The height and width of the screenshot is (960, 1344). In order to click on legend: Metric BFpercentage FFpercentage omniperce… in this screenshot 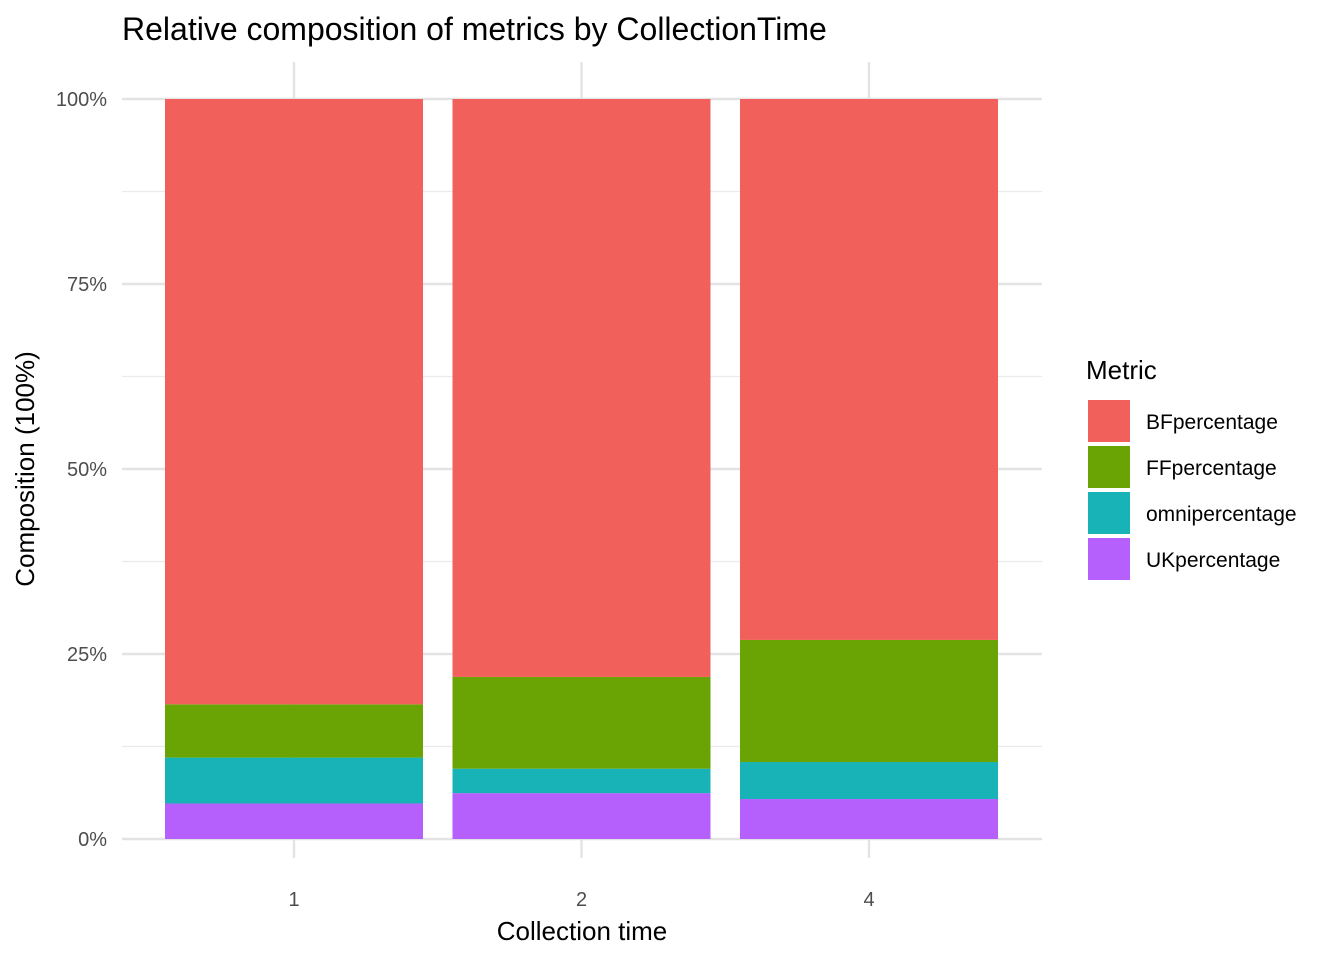, I will do `click(1191, 467)`.